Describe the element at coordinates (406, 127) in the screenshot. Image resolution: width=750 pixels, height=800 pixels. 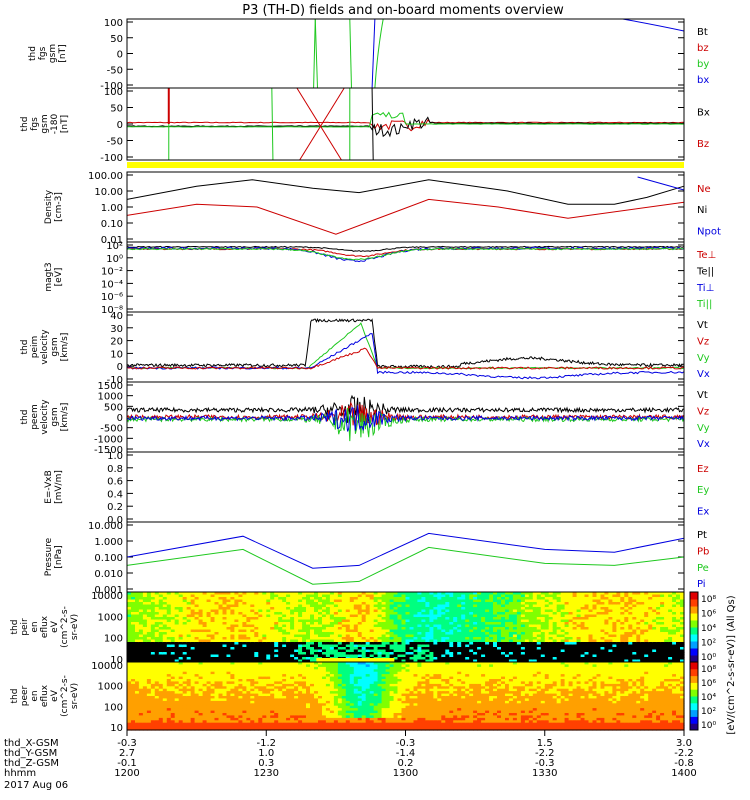
I see `fgs-rot-bx` at that location.